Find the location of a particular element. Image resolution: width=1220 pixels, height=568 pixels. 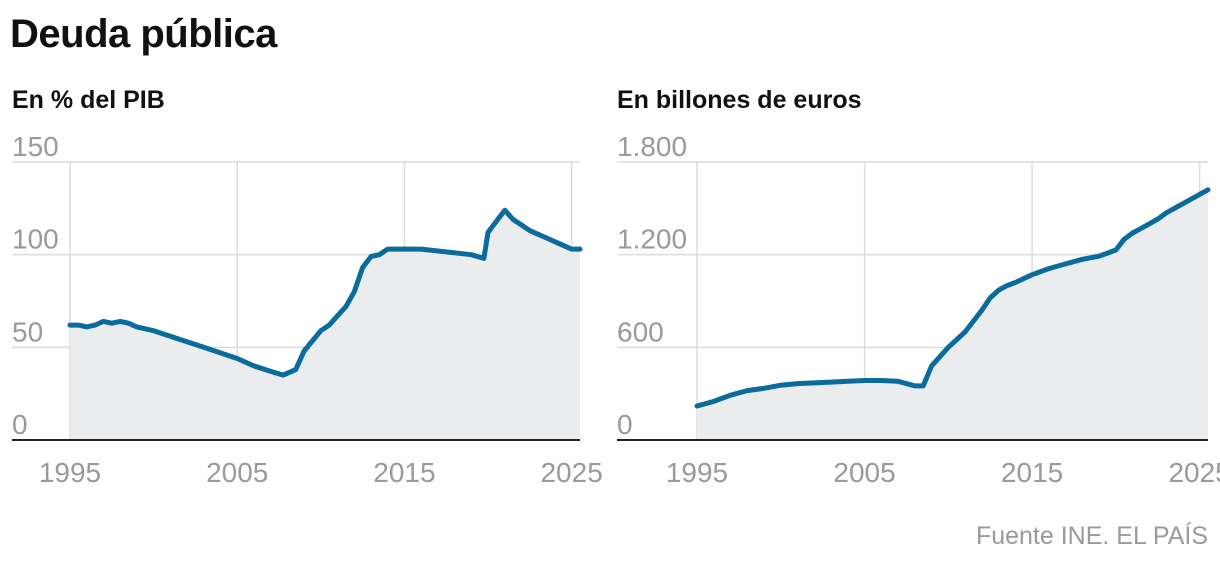

y-tick-label: 1.200 is located at coordinates (652, 239).